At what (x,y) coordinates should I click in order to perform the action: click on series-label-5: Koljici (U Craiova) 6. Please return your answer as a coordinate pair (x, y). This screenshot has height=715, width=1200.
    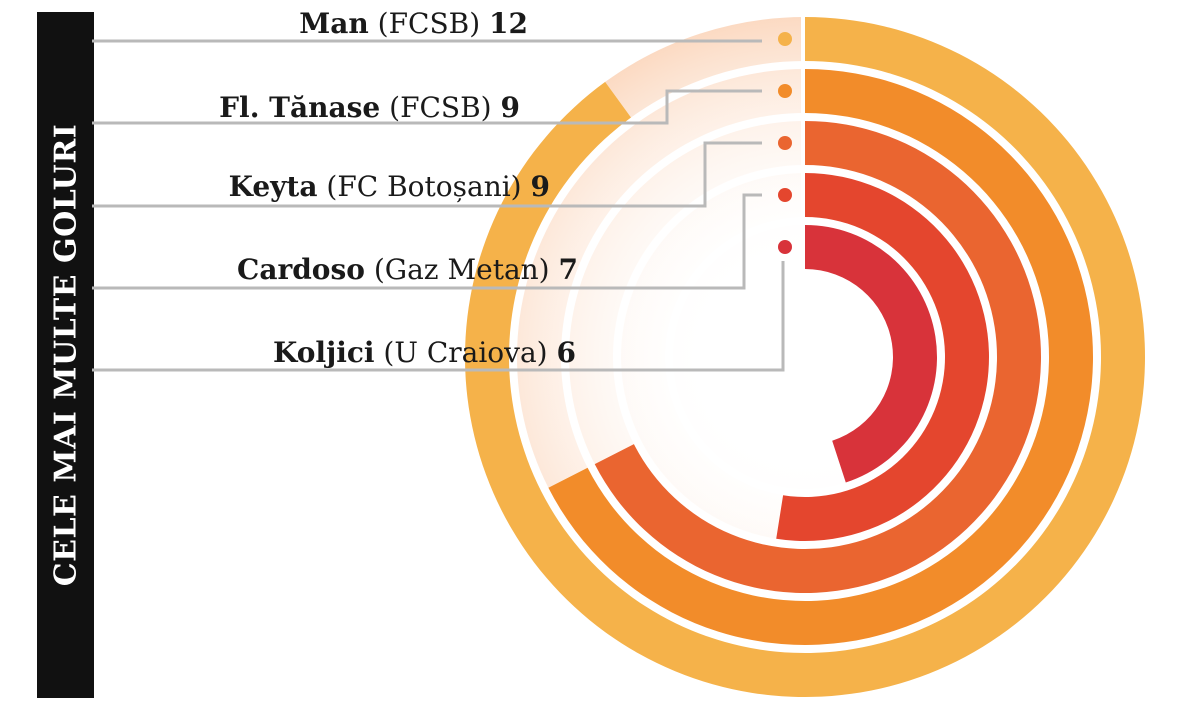
    Looking at the image, I should click on (424, 352).